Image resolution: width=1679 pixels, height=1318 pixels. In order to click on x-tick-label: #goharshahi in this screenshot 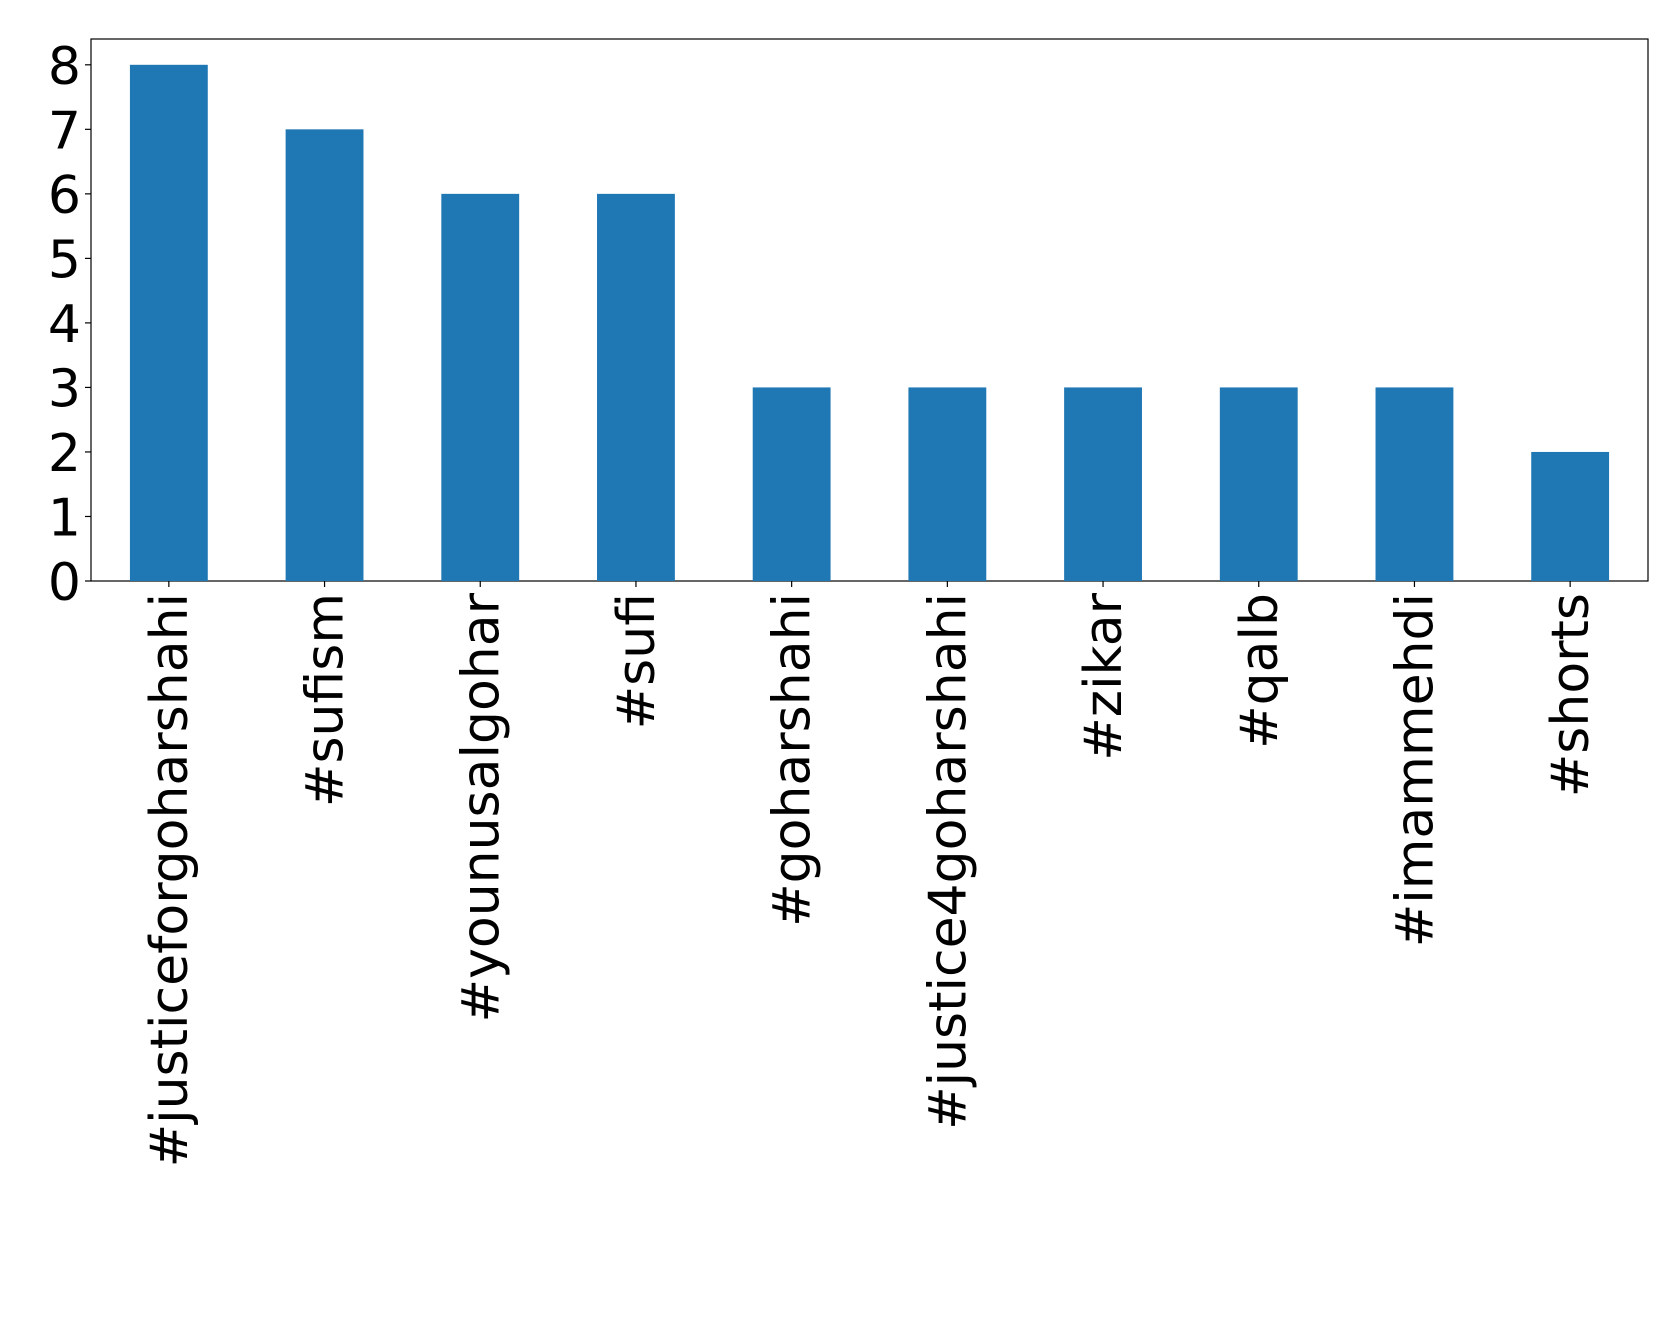, I will do `click(793, 760)`.